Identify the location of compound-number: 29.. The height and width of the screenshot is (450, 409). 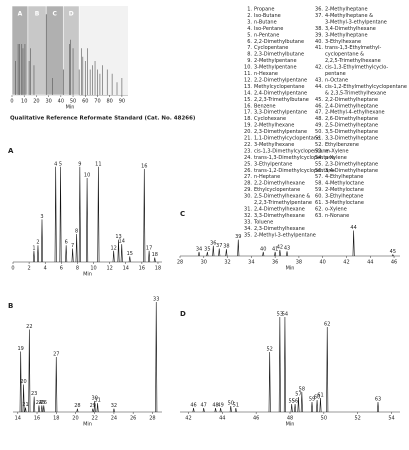
(248, 190).